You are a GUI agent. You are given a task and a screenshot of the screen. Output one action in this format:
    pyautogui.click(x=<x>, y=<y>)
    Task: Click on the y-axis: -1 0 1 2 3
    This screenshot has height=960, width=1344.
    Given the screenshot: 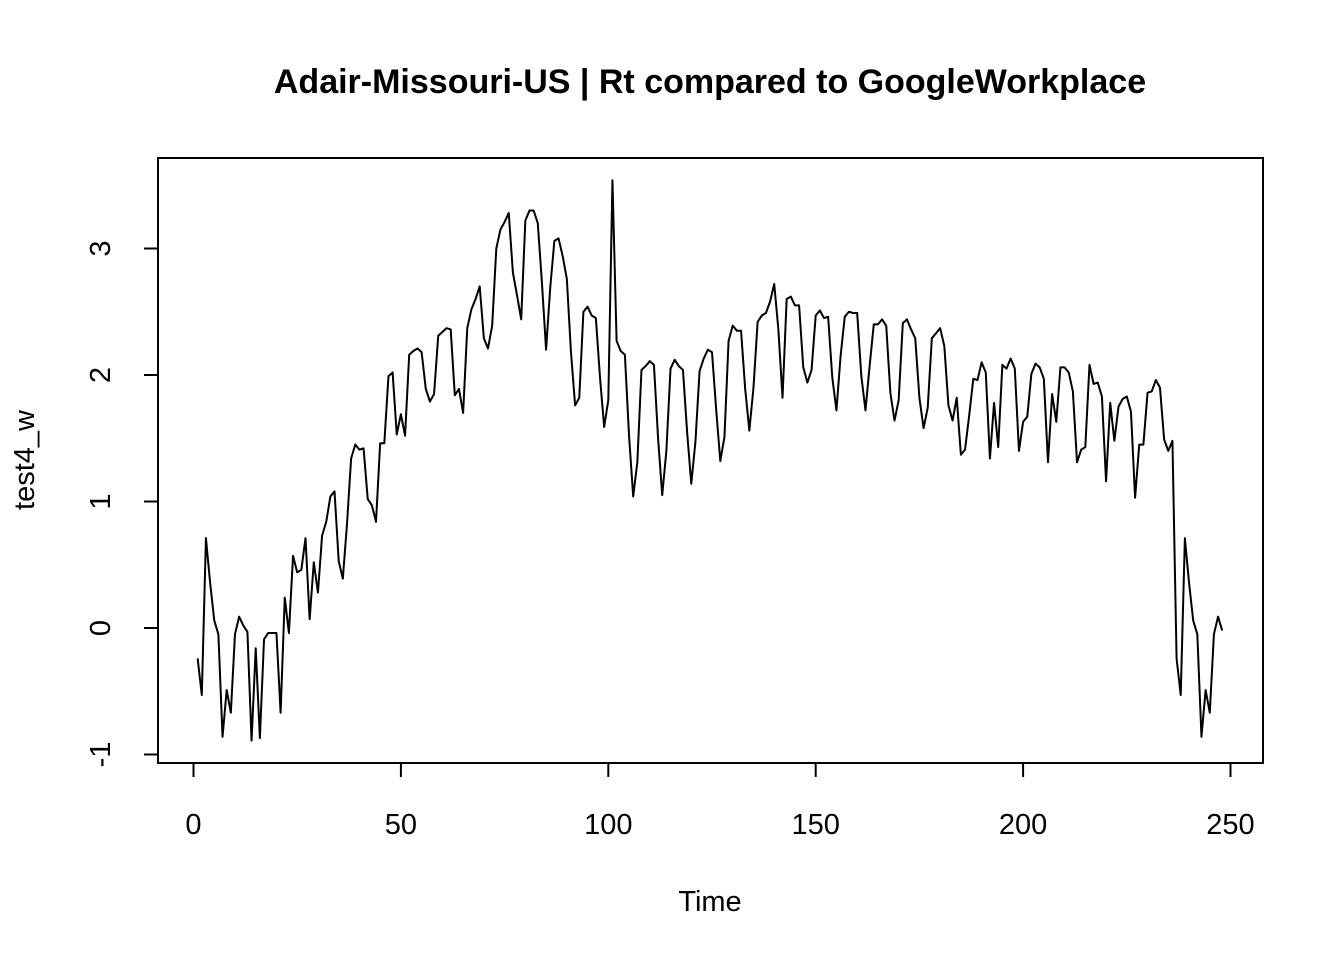 What is the action you would take?
    pyautogui.click(x=122, y=503)
    